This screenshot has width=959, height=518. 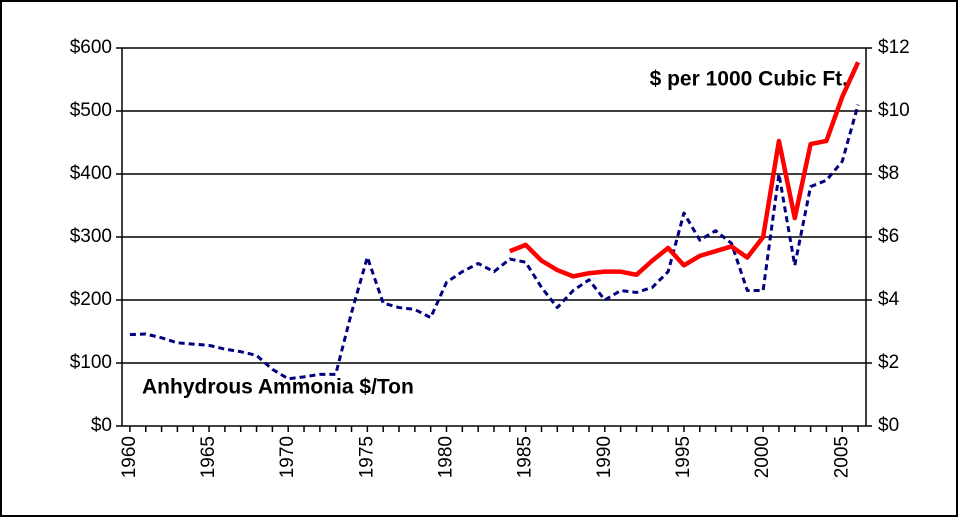 What do you see at coordinates (91, 236) in the screenshot?
I see `y-tick-label: $300` at bounding box center [91, 236].